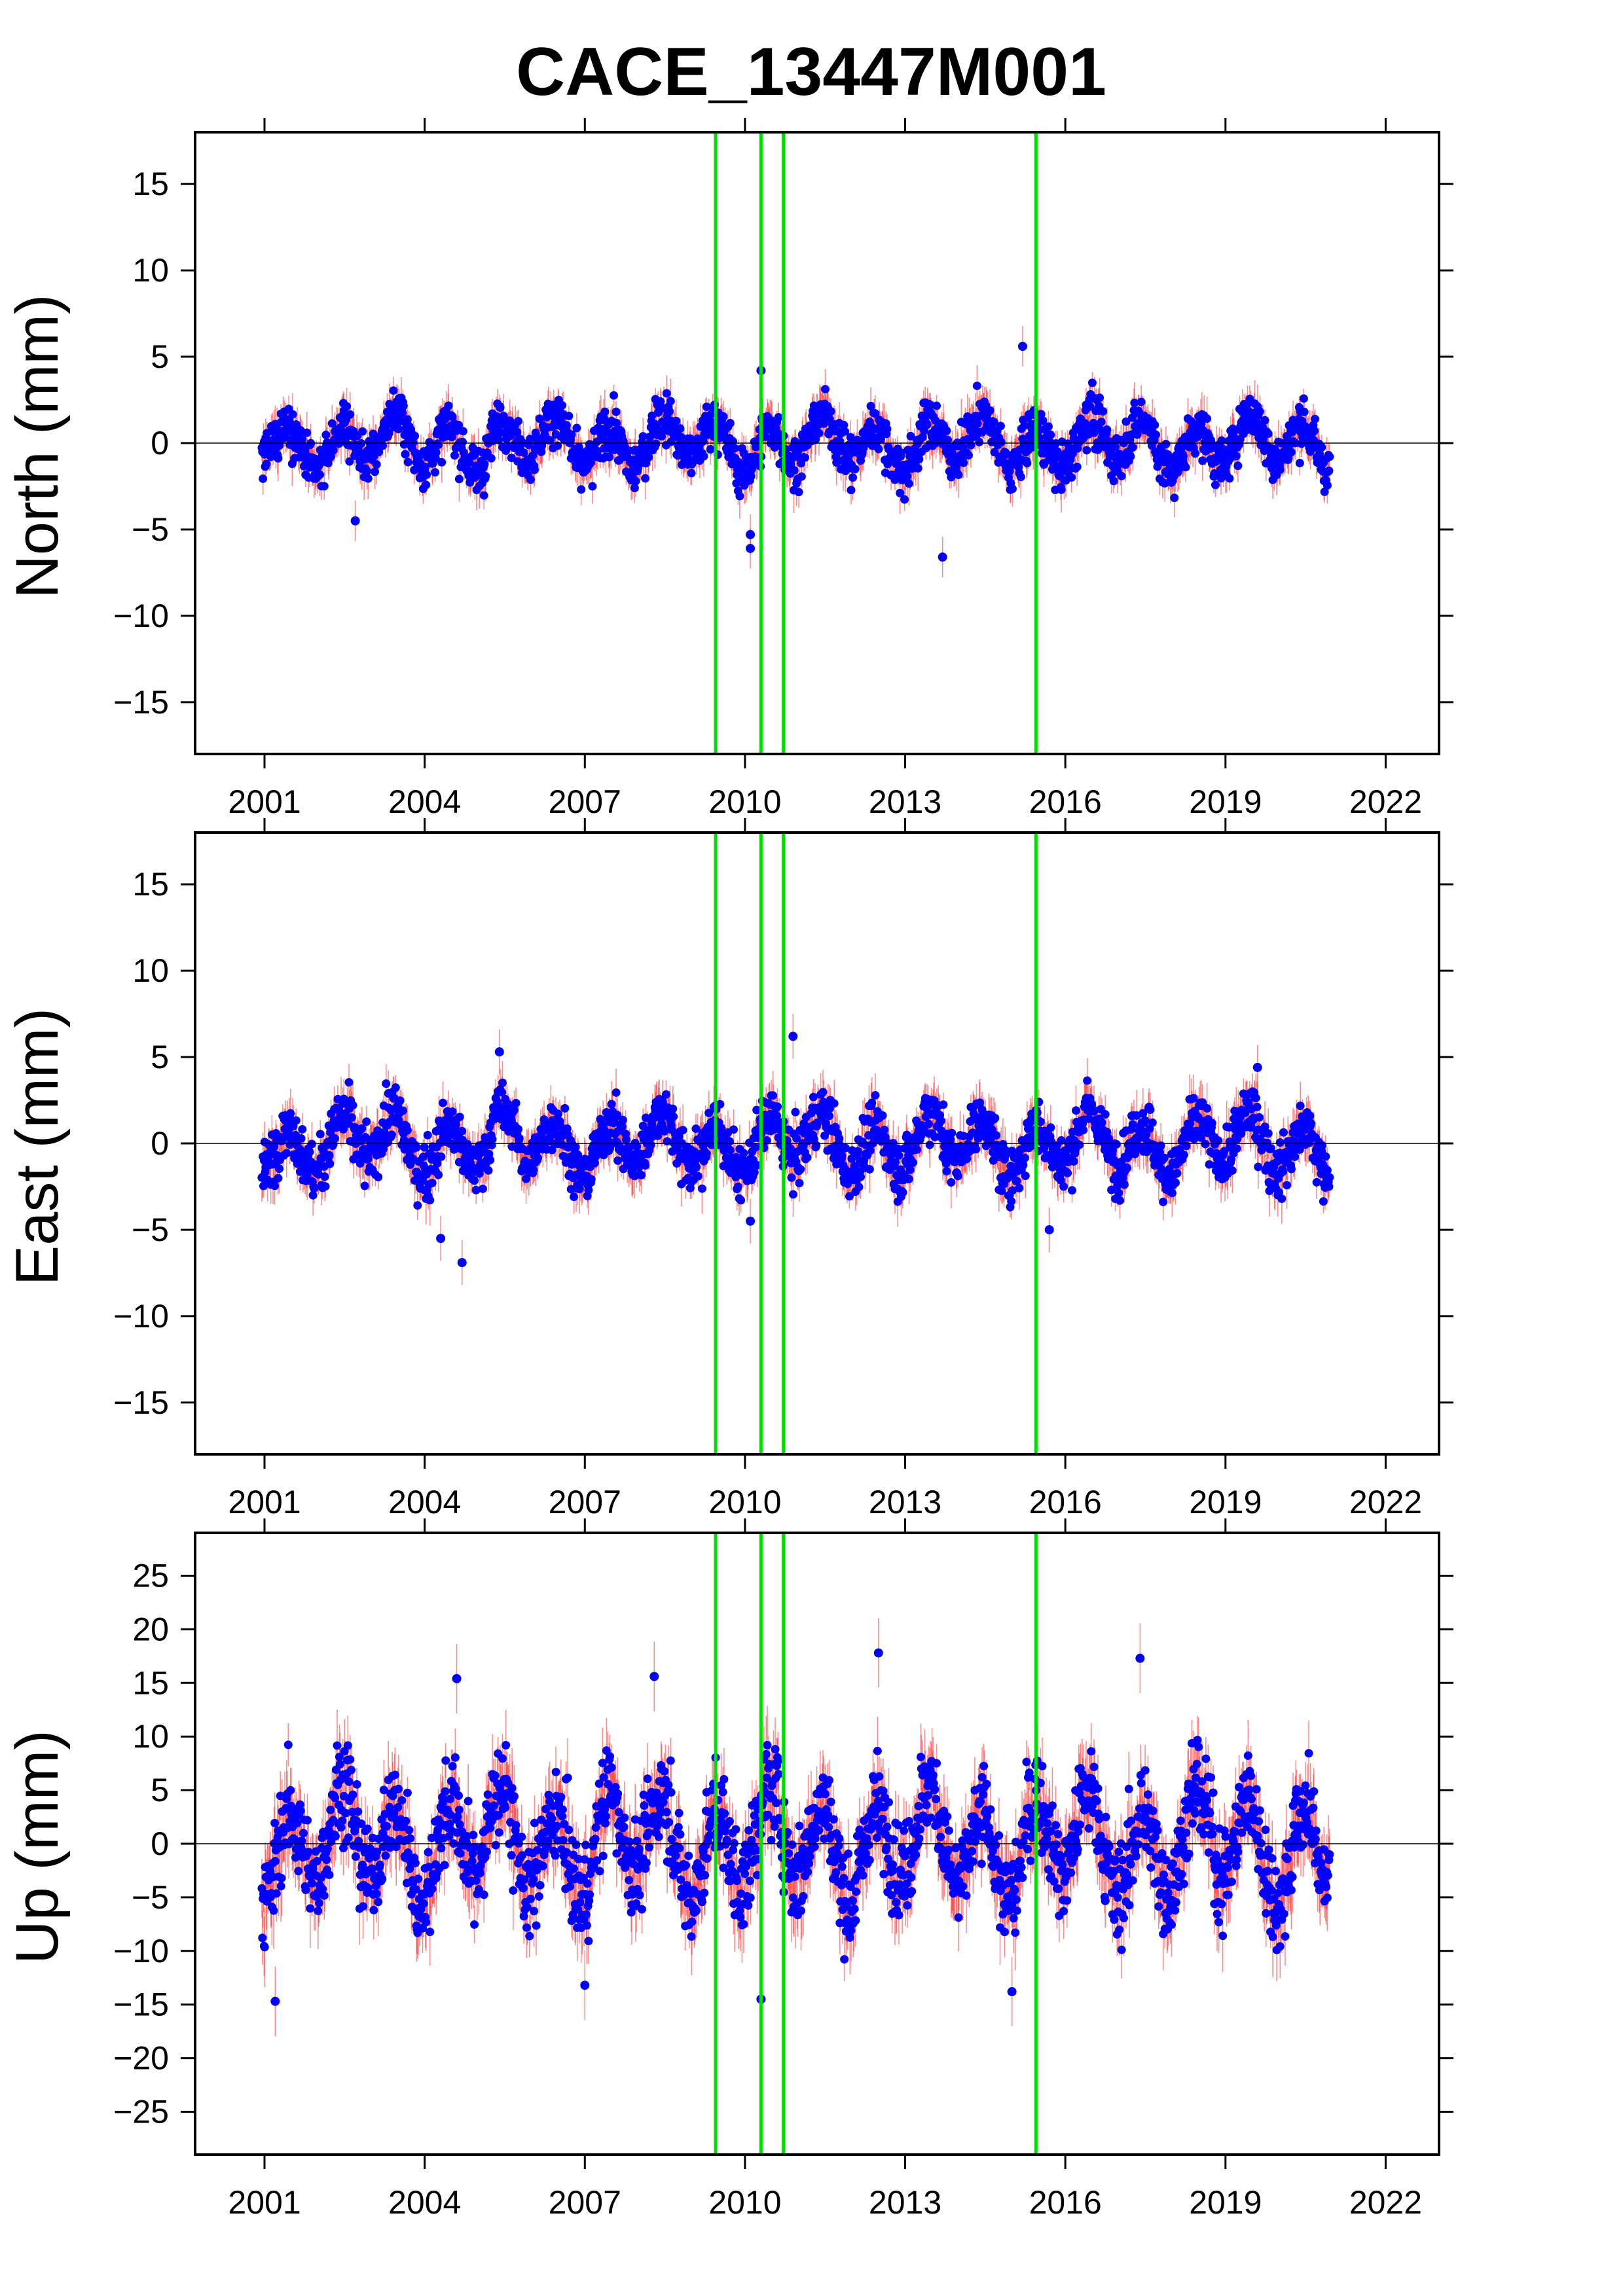 The height and width of the screenshot is (2296, 1623). What do you see at coordinates (264, 801) in the screenshot?
I see `north-x-tick-label: 2001` at bounding box center [264, 801].